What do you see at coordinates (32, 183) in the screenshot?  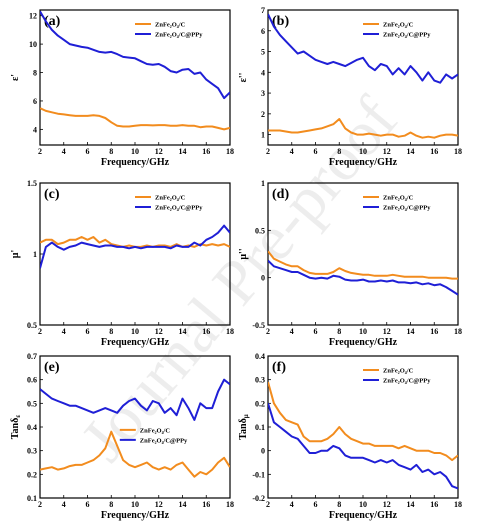 I see `y-tick-label: 1.5` at bounding box center [32, 183].